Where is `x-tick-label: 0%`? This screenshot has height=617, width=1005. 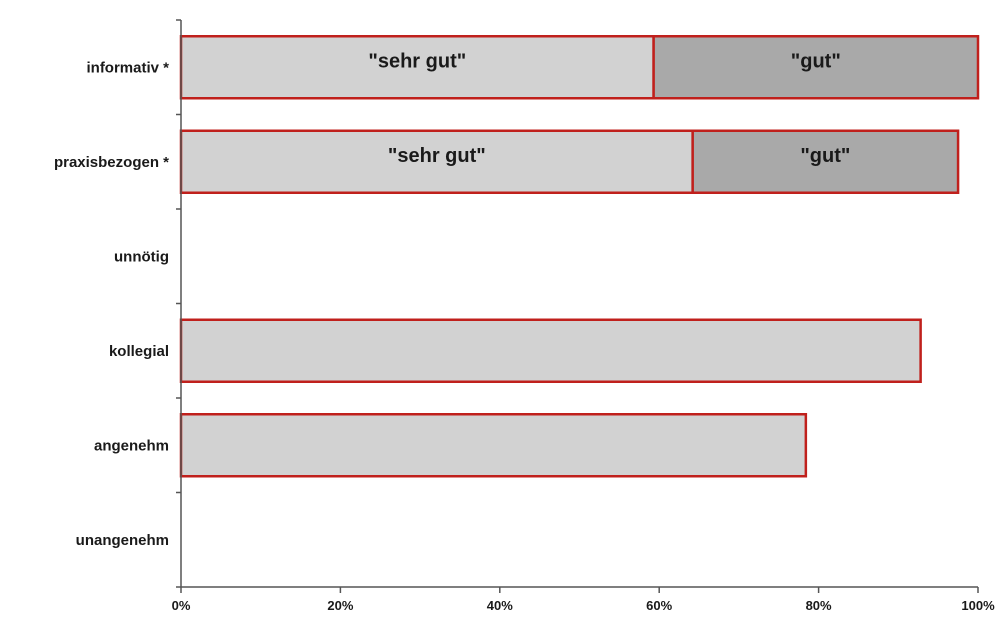 x-tick-label: 0% is located at coordinates (181, 605).